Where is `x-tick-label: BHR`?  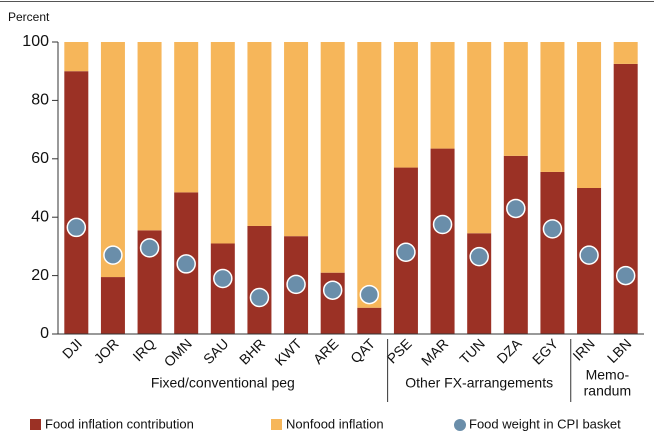 x-tick-label: BHR is located at coordinates (252, 351).